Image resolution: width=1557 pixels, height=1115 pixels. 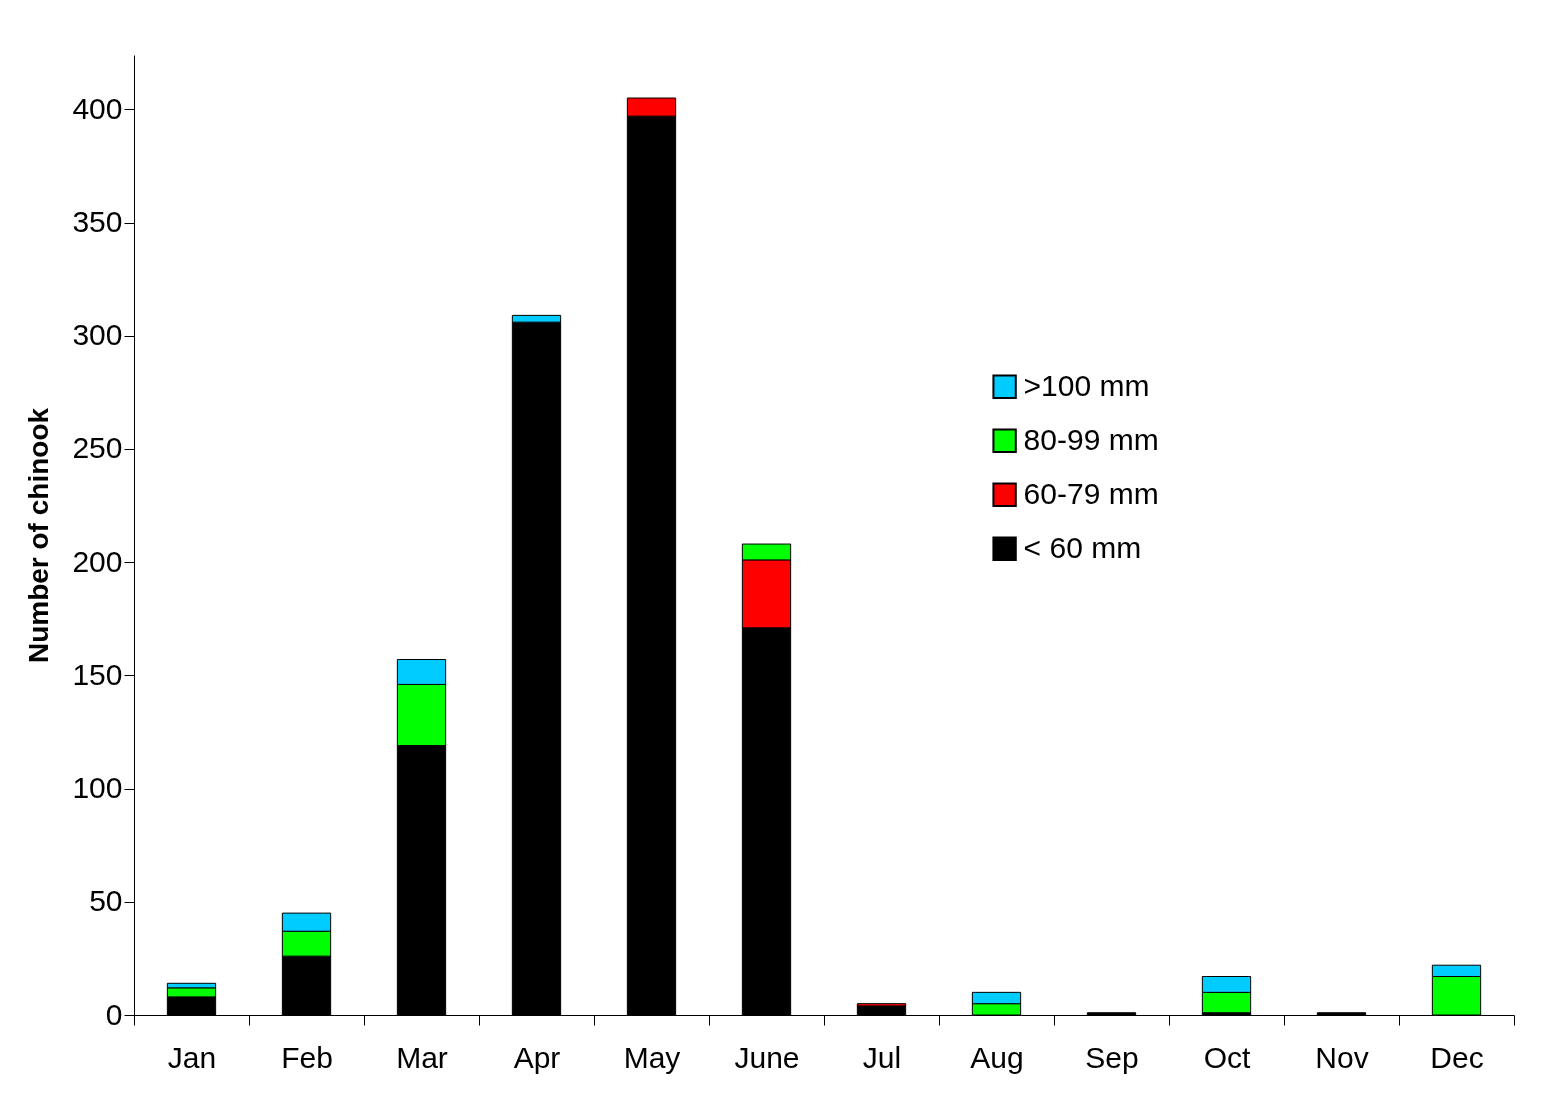 I want to click on x-tick-label: Feb, so click(x=307, y=1057).